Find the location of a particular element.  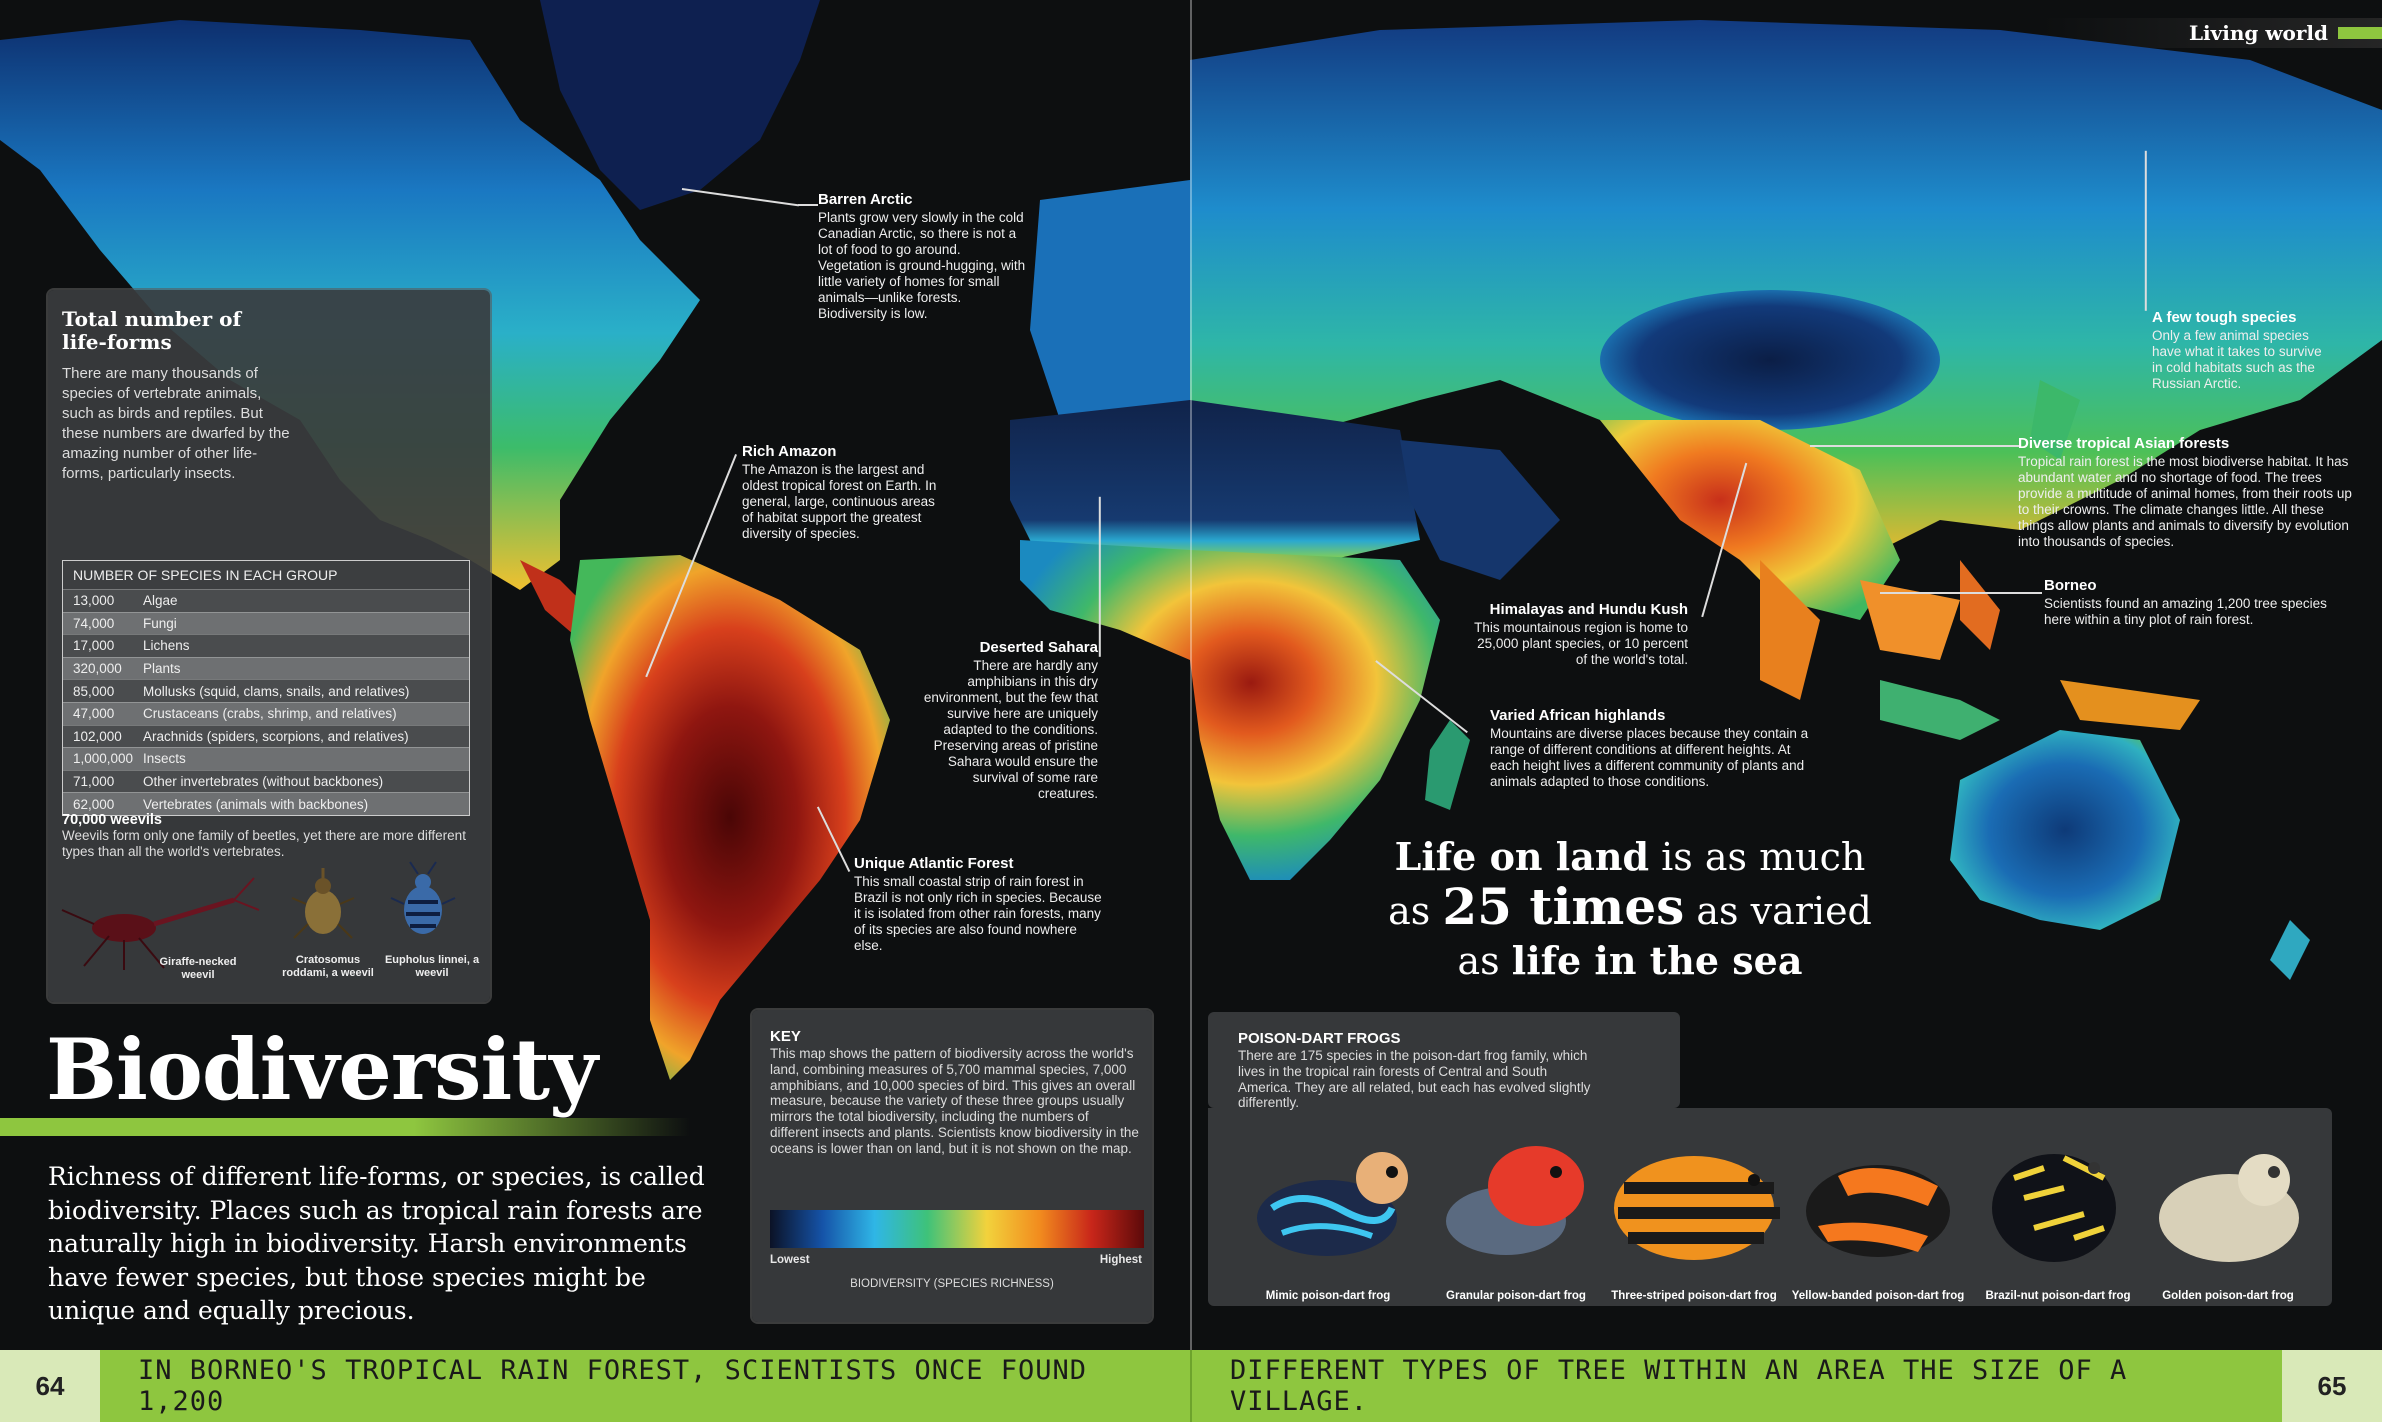

callout-title: Diverse tropical Asian forests is located at coordinates (2124, 443).